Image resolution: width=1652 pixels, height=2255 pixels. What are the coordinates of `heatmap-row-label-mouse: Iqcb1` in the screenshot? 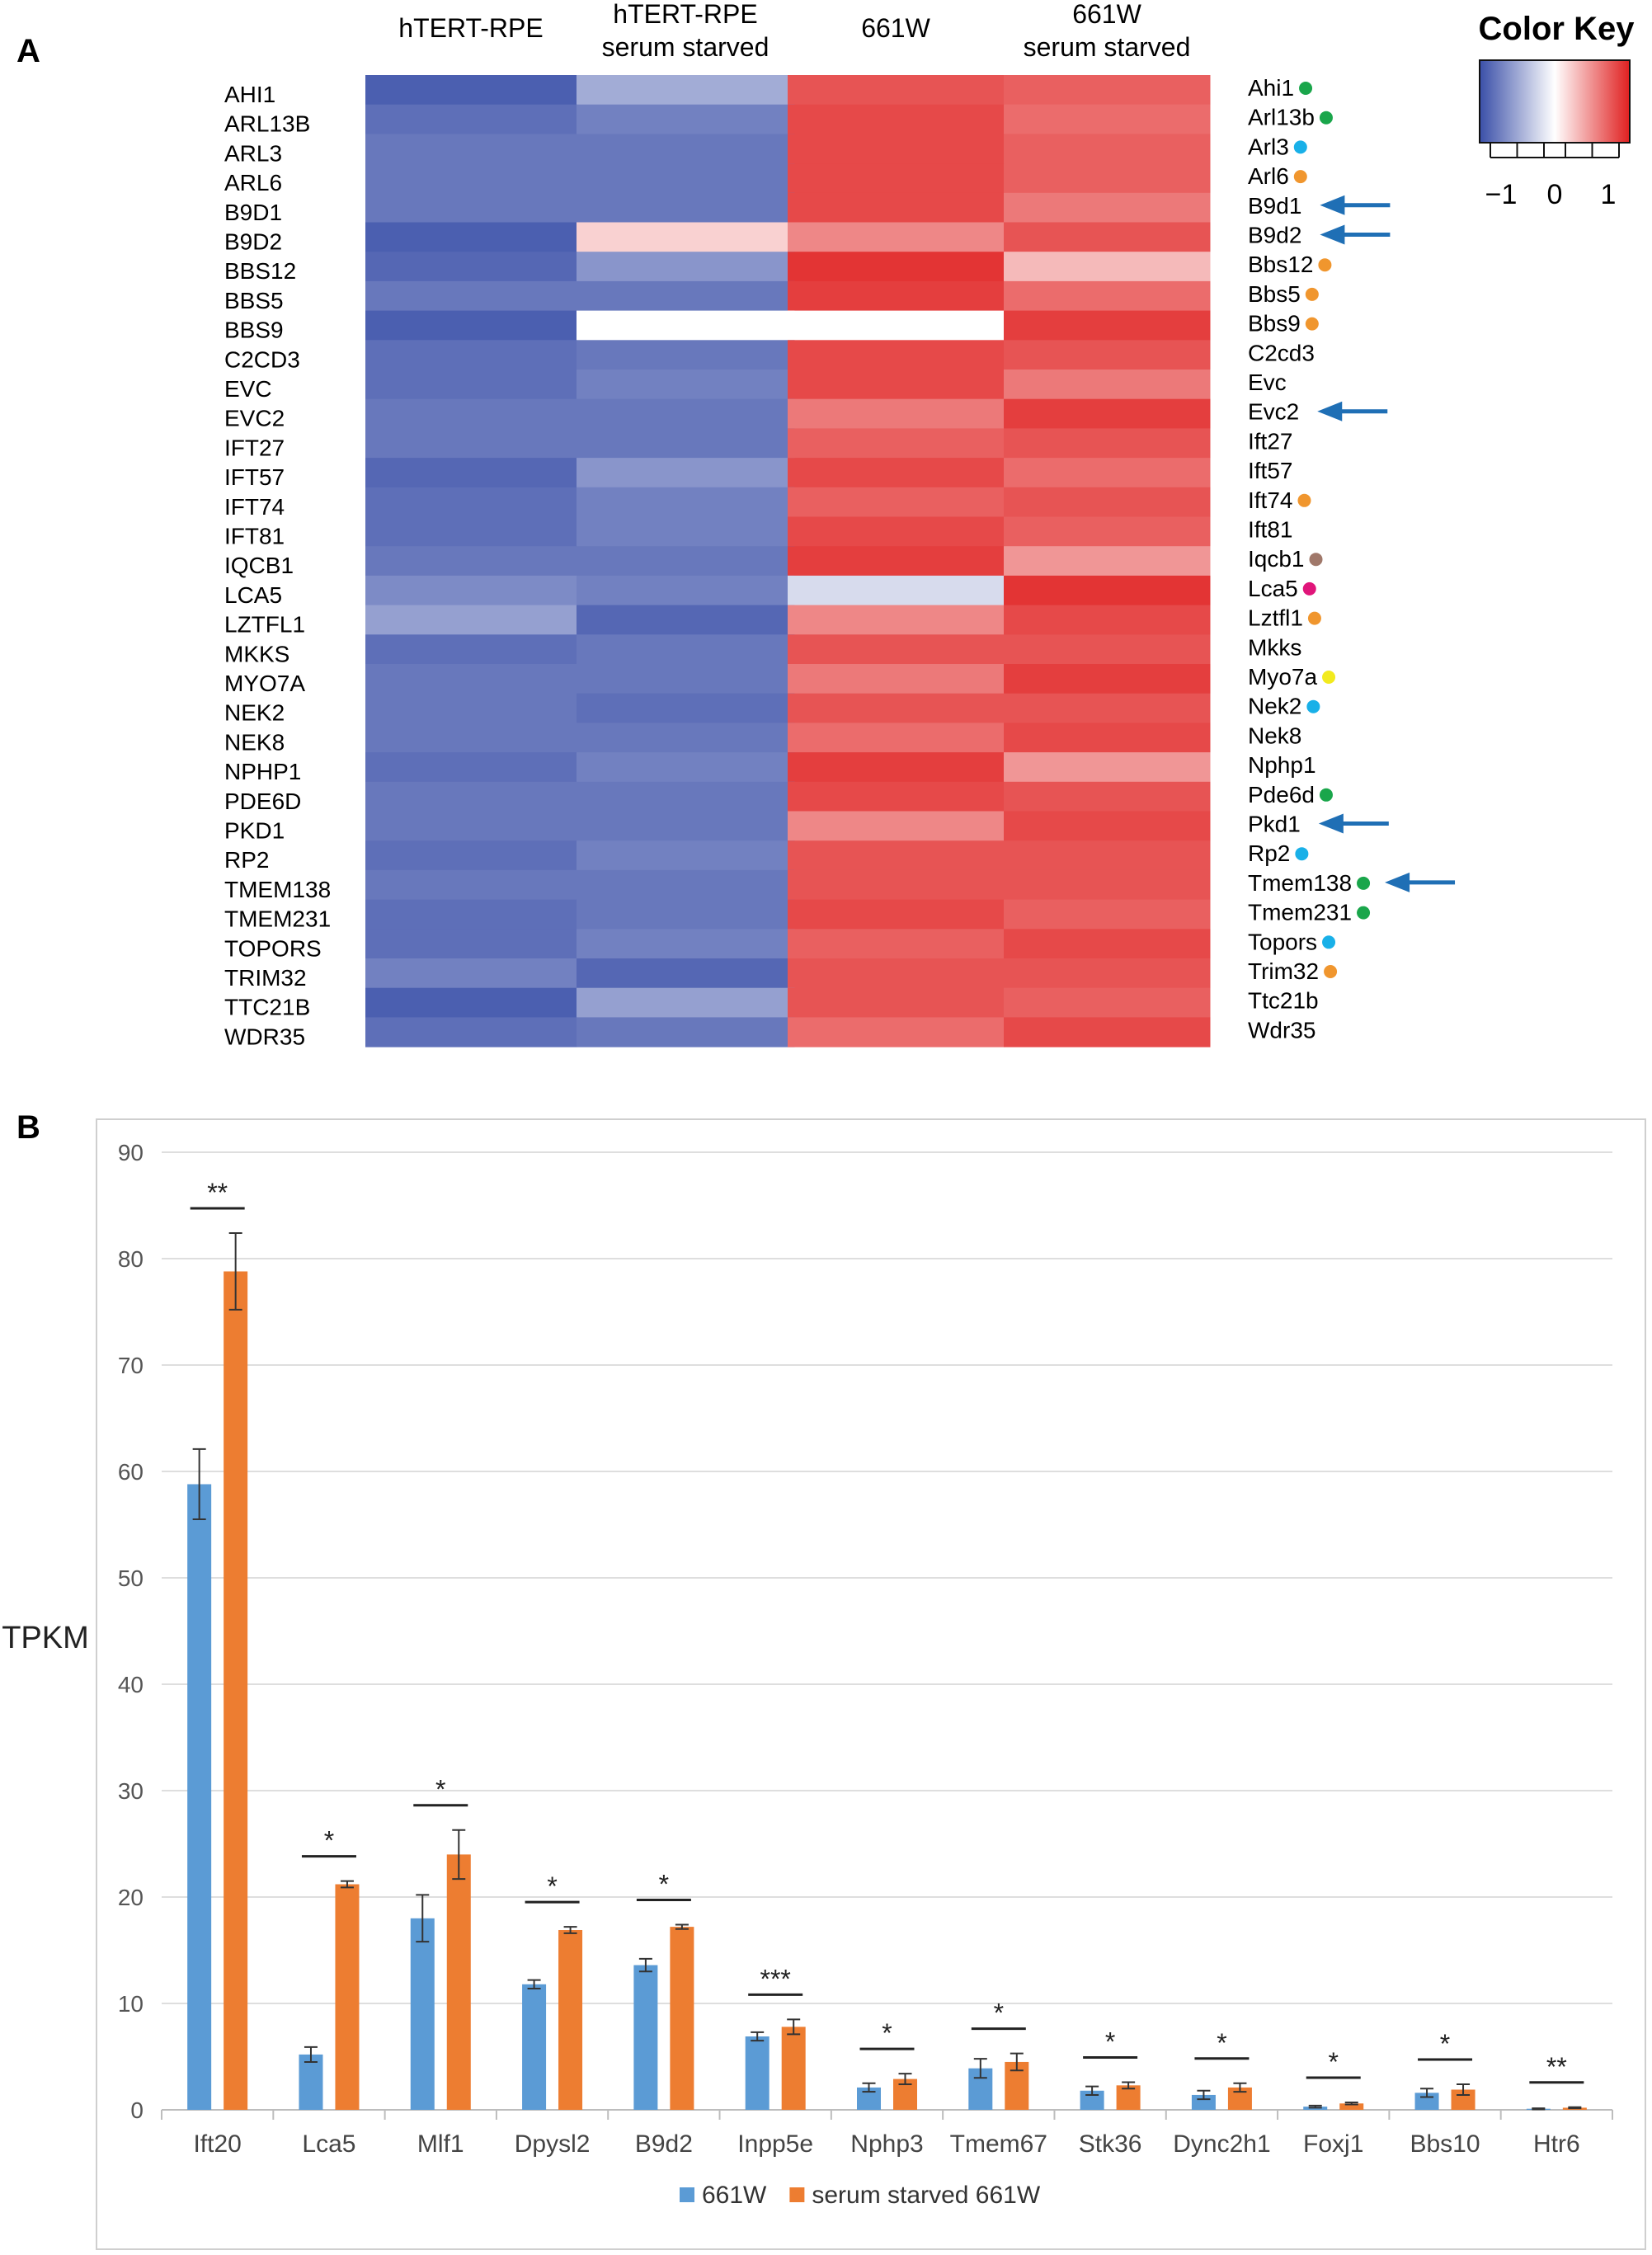 It's located at (1276, 559).